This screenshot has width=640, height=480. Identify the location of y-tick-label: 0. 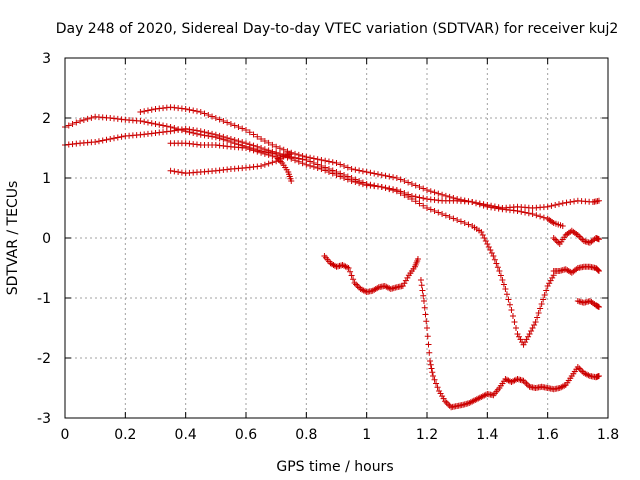
(46, 239).